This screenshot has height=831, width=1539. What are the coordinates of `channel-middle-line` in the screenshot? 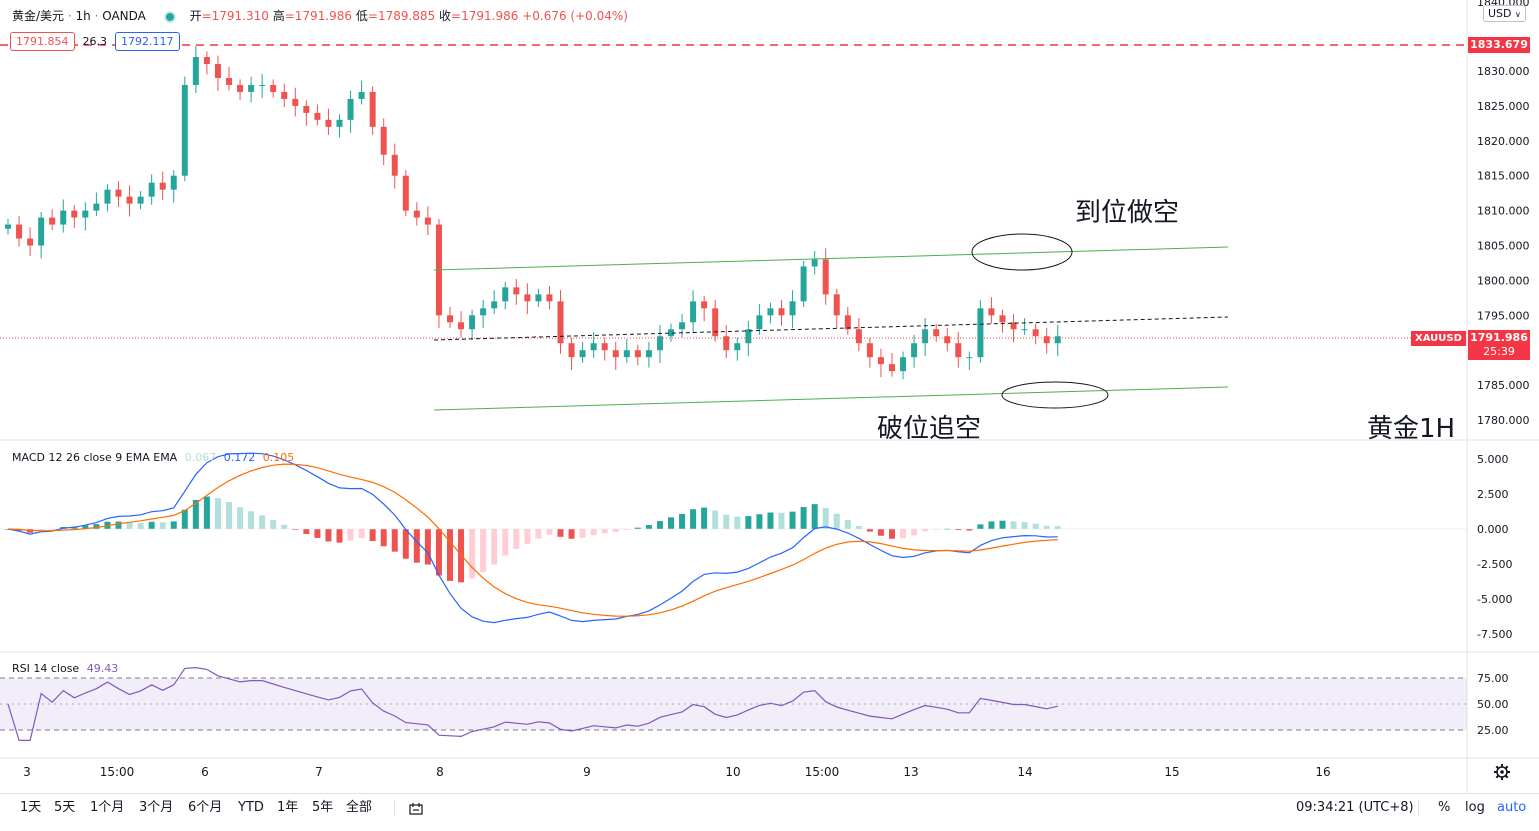 It's located at (831, 328).